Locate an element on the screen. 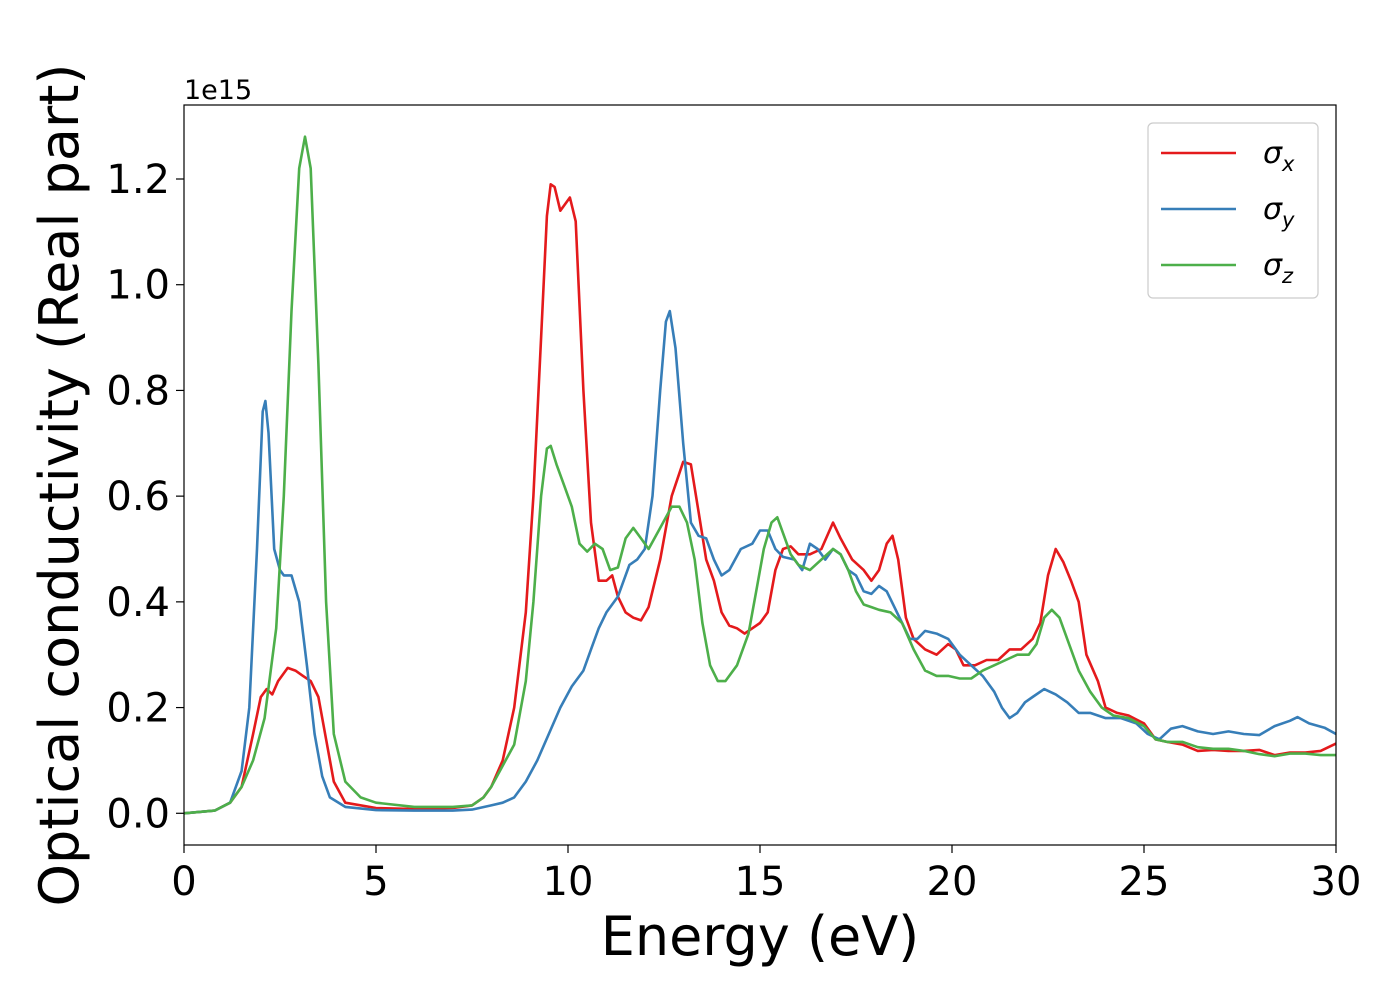 Image resolution: width=1400 pixels, height=1000 pixels. y-tick-label: 0.4 is located at coordinates (138, 603).